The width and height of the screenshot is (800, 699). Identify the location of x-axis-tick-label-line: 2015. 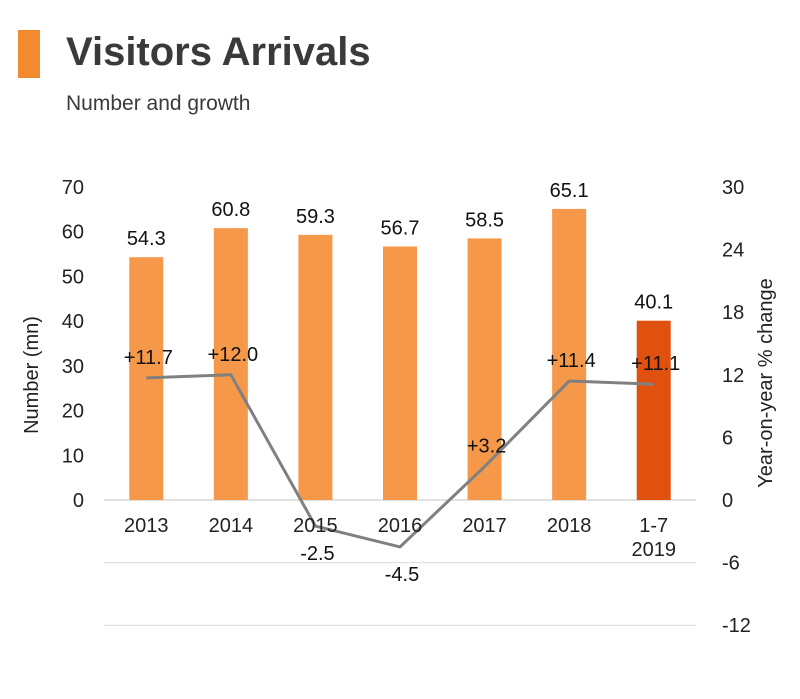
(315, 526).